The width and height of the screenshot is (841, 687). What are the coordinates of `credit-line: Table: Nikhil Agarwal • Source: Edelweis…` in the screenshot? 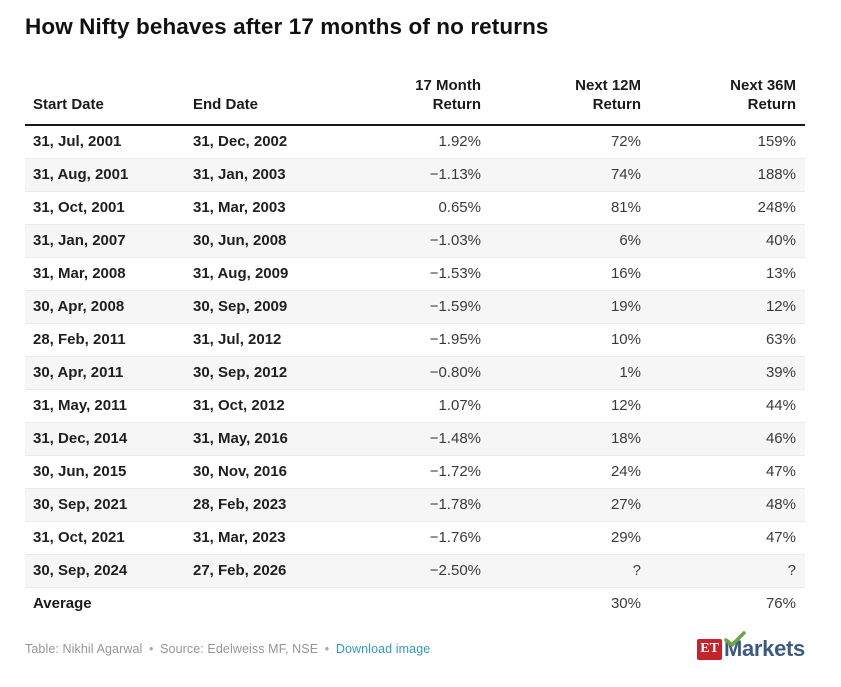 It's located at (227, 649).